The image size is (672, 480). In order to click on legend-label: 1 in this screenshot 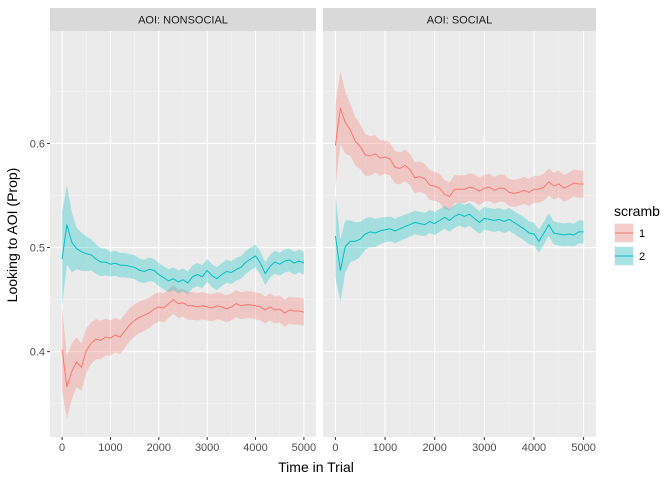, I will do `click(642, 234)`.